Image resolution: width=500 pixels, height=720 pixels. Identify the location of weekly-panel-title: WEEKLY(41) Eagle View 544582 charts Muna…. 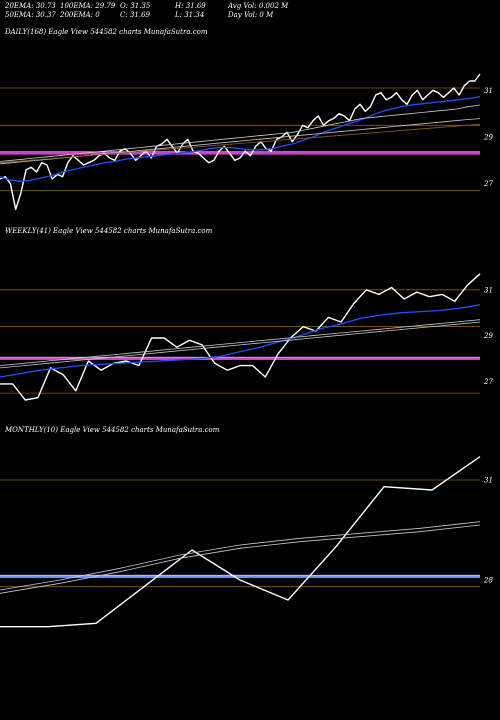
(109, 231).